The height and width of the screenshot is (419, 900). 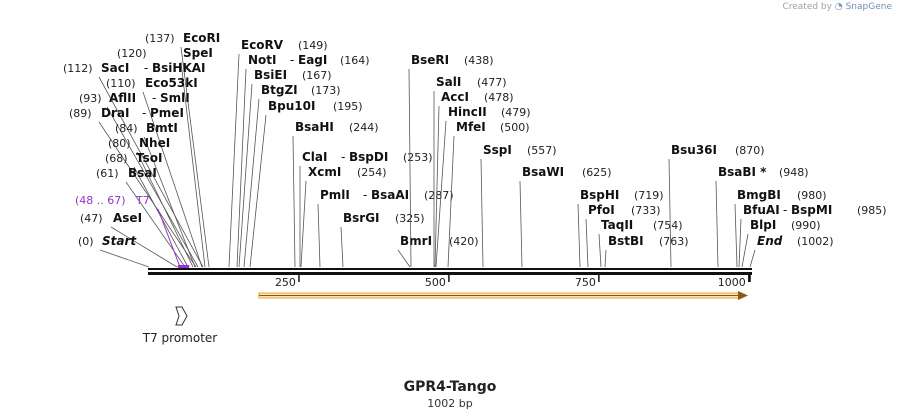 What do you see at coordinates (364, 127) in the screenshot?
I see `site-position: (244)` at bounding box center [364, 127].